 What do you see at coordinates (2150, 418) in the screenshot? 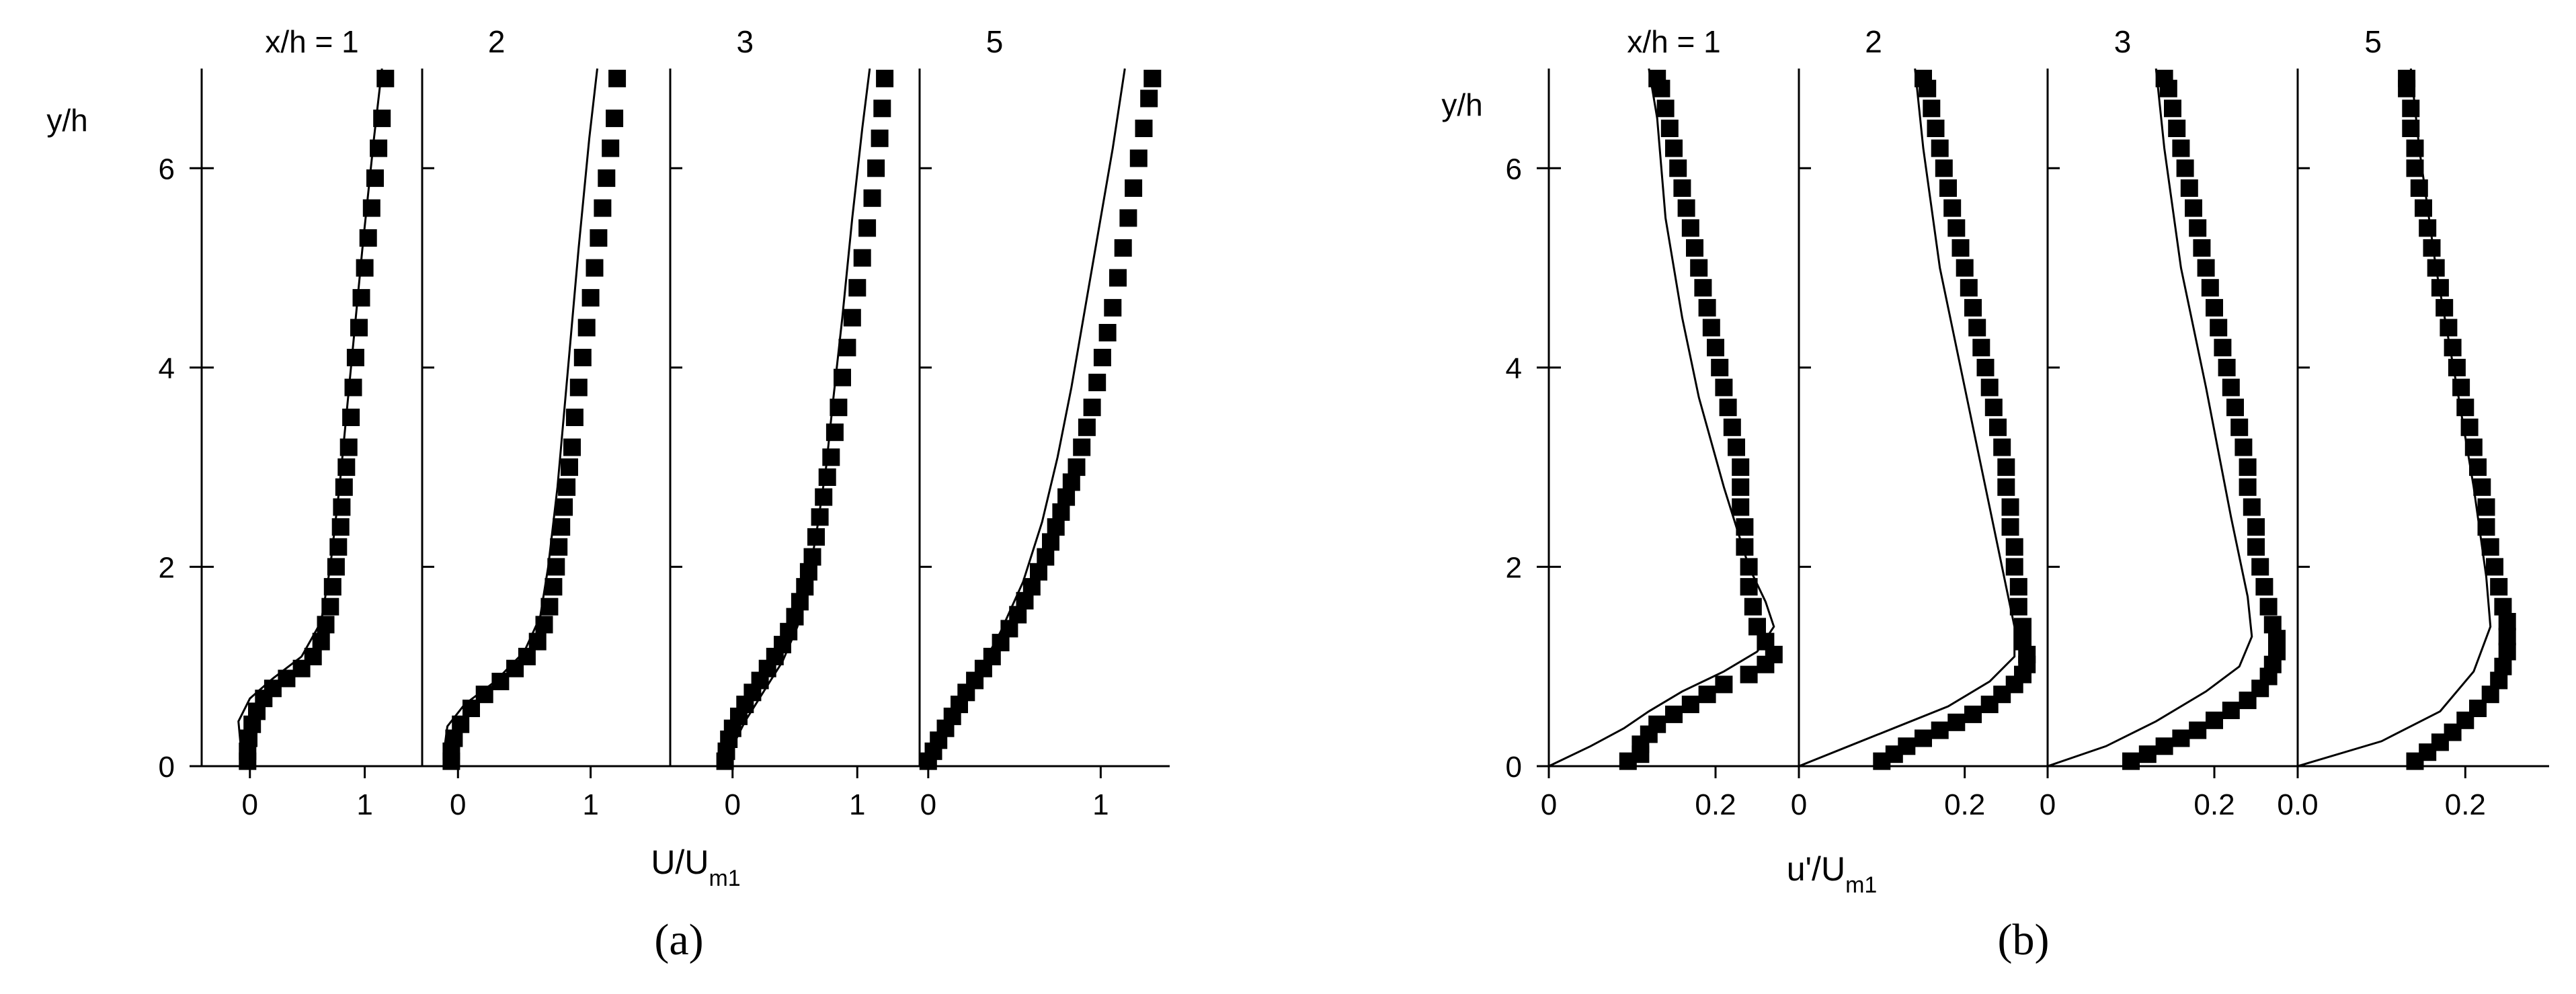
I see `simulation-line` at bounding box center [2150, 418].